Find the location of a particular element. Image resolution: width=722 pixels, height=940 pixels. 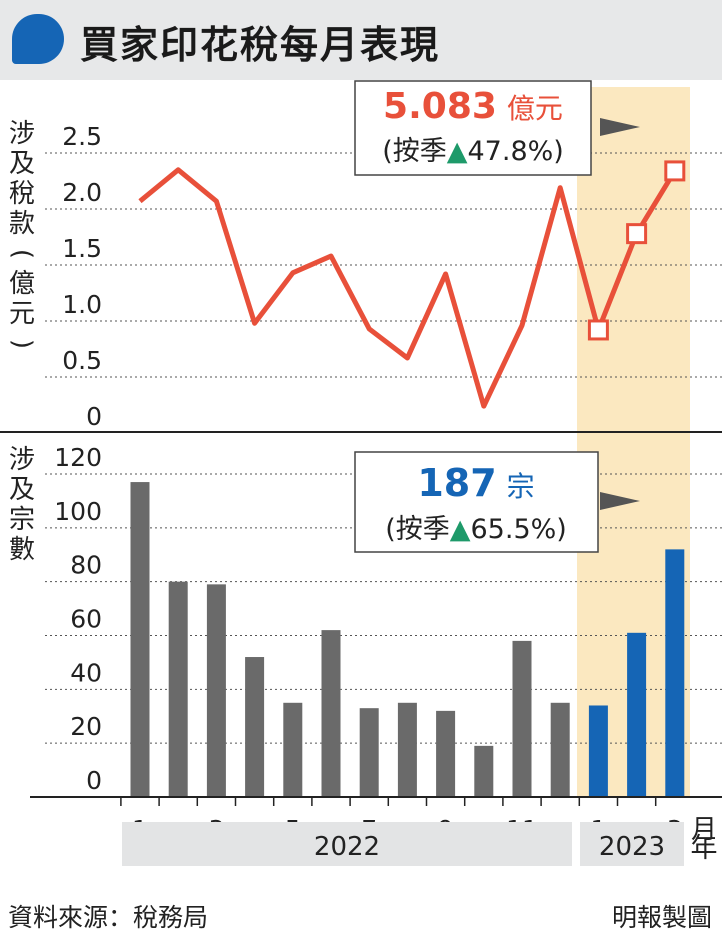

line-callout-change: 47.8%) is located at coordinates (516, 151).